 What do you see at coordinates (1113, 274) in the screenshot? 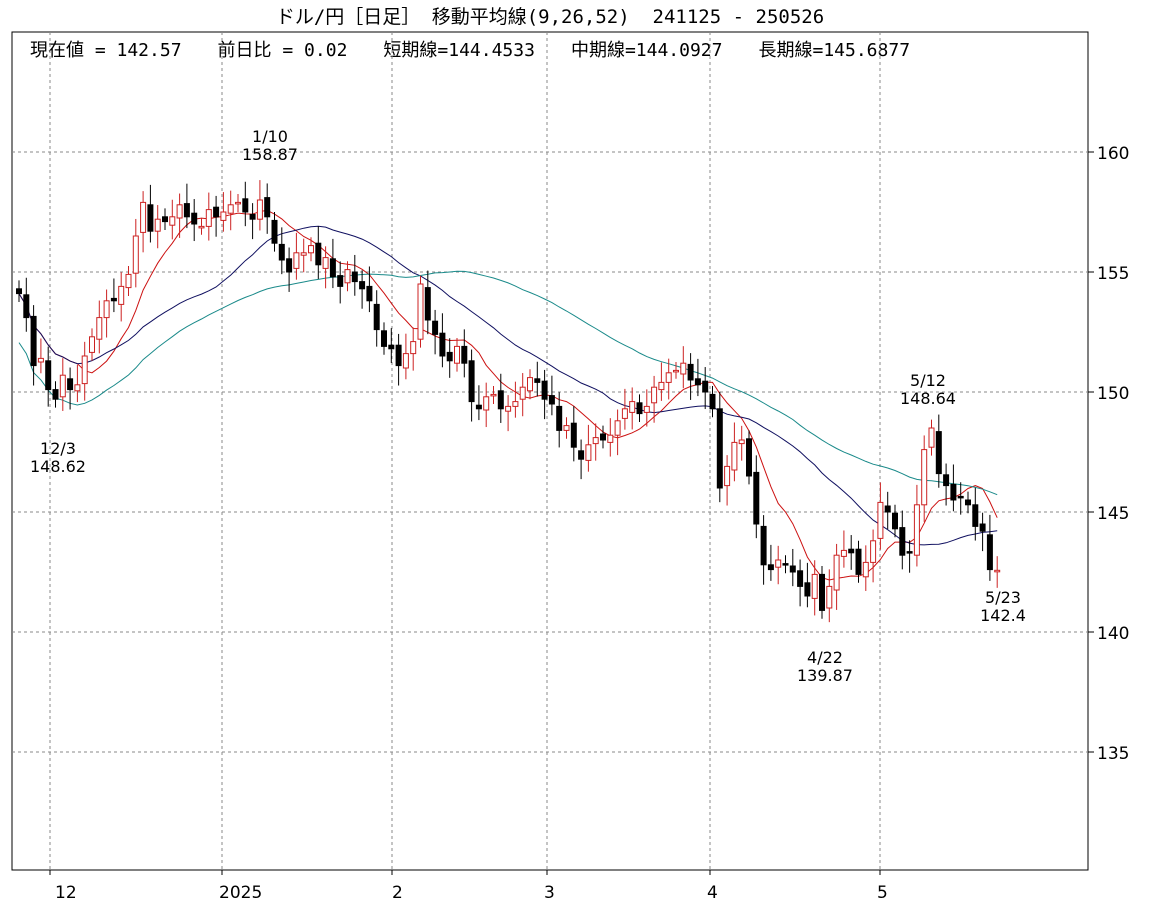
I see `y-tick-label: 155` at bounding box center [1113, 274].